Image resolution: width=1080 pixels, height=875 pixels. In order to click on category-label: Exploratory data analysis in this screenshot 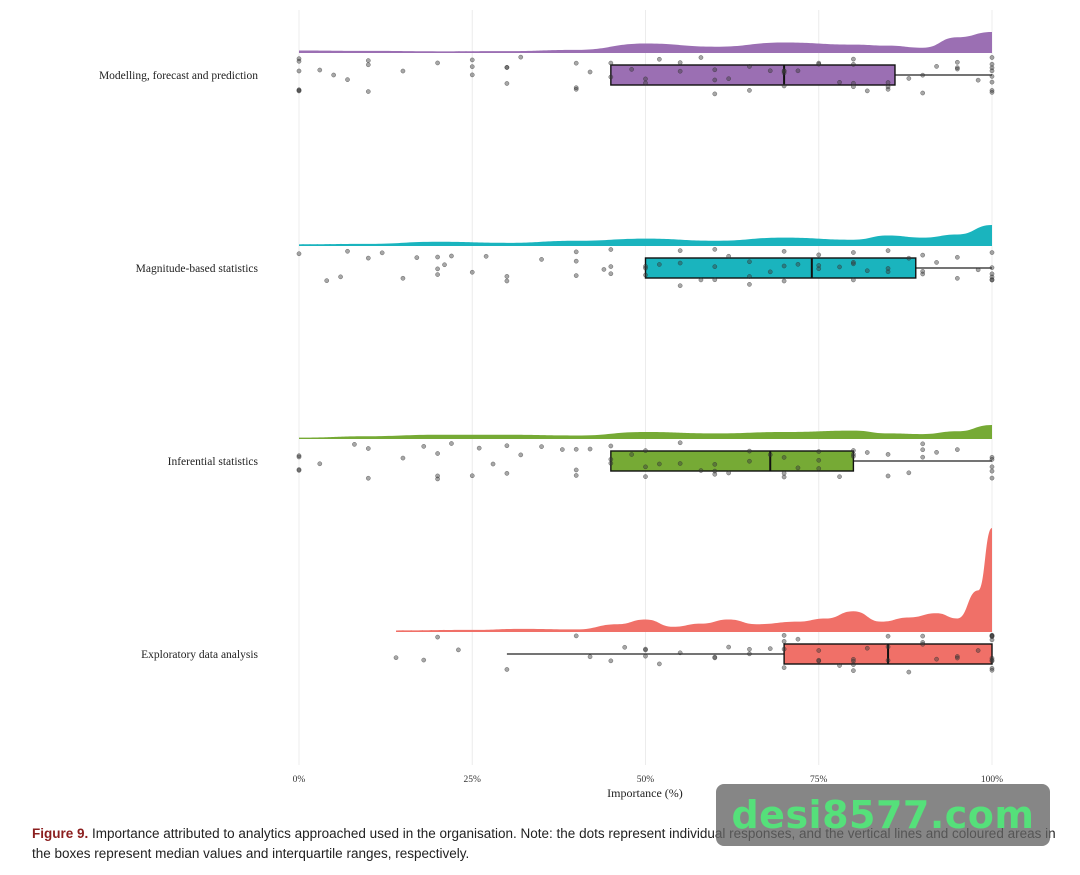, I will do `click(199, 655)`.